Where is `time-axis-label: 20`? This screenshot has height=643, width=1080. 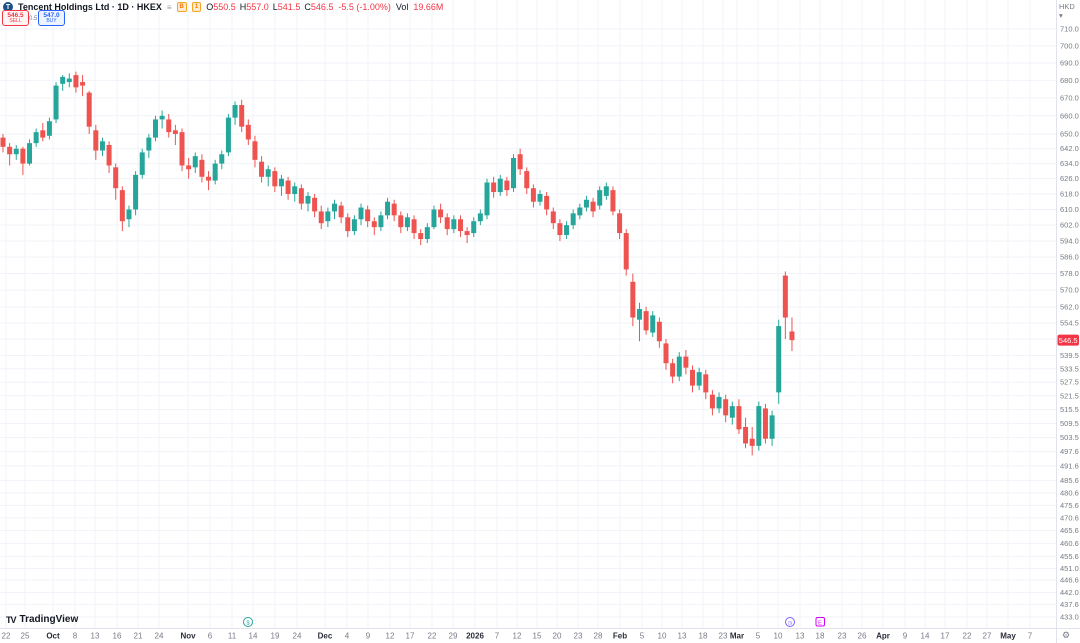
time-axis-label: 20 is located at coordinates (557, 636).